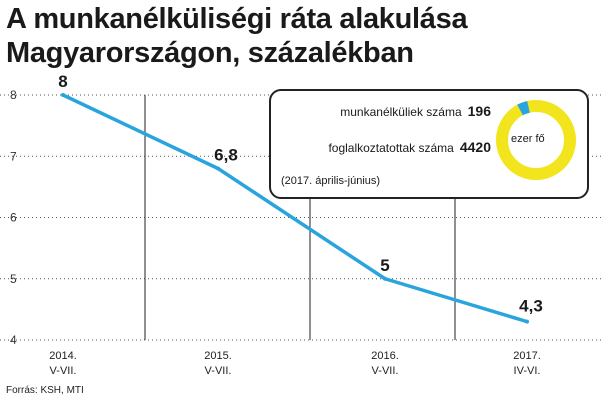  What do you see at coordinates (528, 139) in the screenshot?
I see `donut-center-label: ezer fő` at bounding box center [528, 139].